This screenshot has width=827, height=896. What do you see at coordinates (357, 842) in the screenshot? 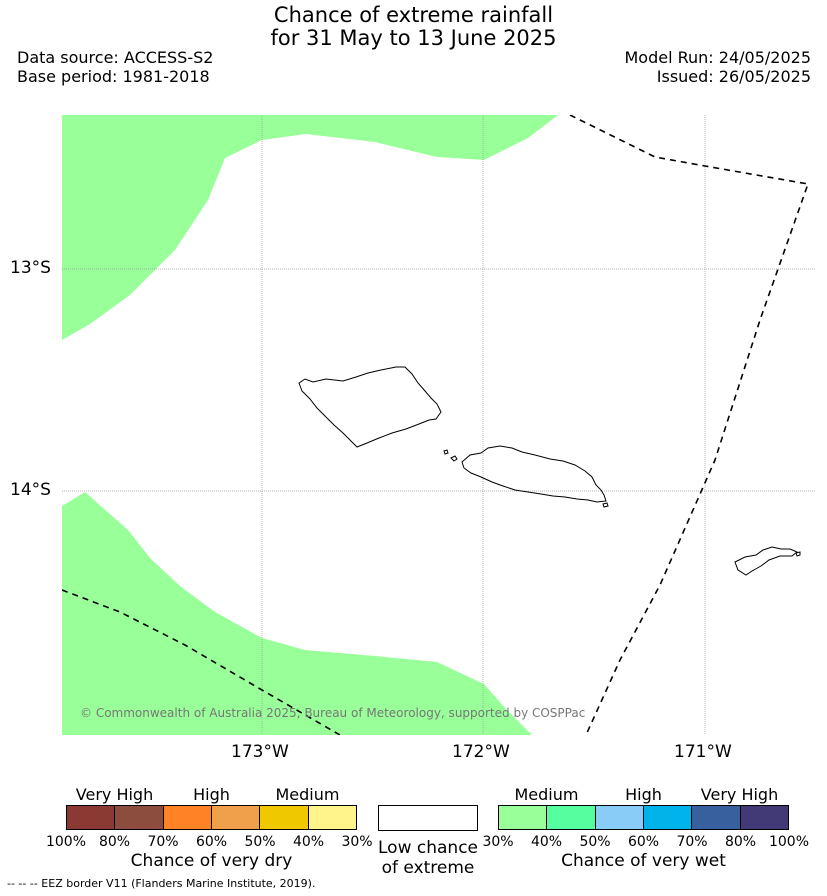
I see `dry-tick-label: 30%` at bounding box center [357, 842].